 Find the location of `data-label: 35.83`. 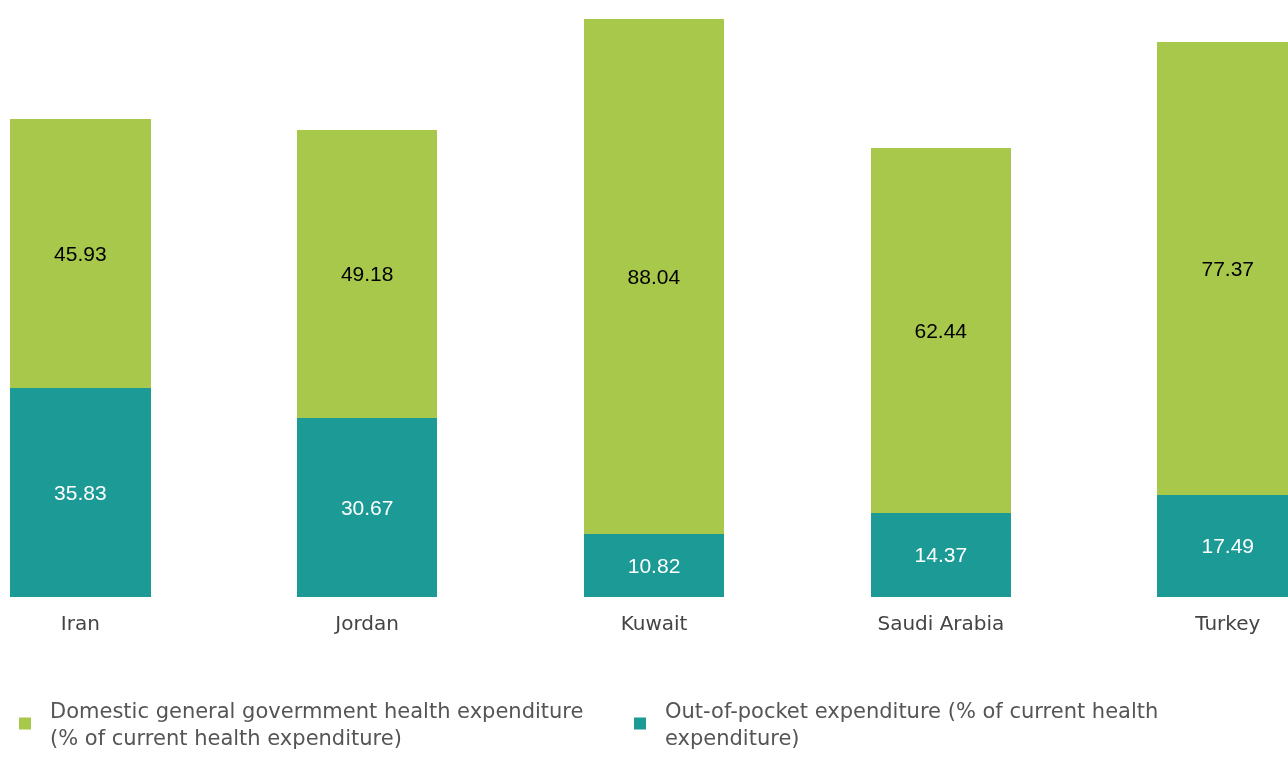

data-label: 35.83 is located at coordinates (80, 492).